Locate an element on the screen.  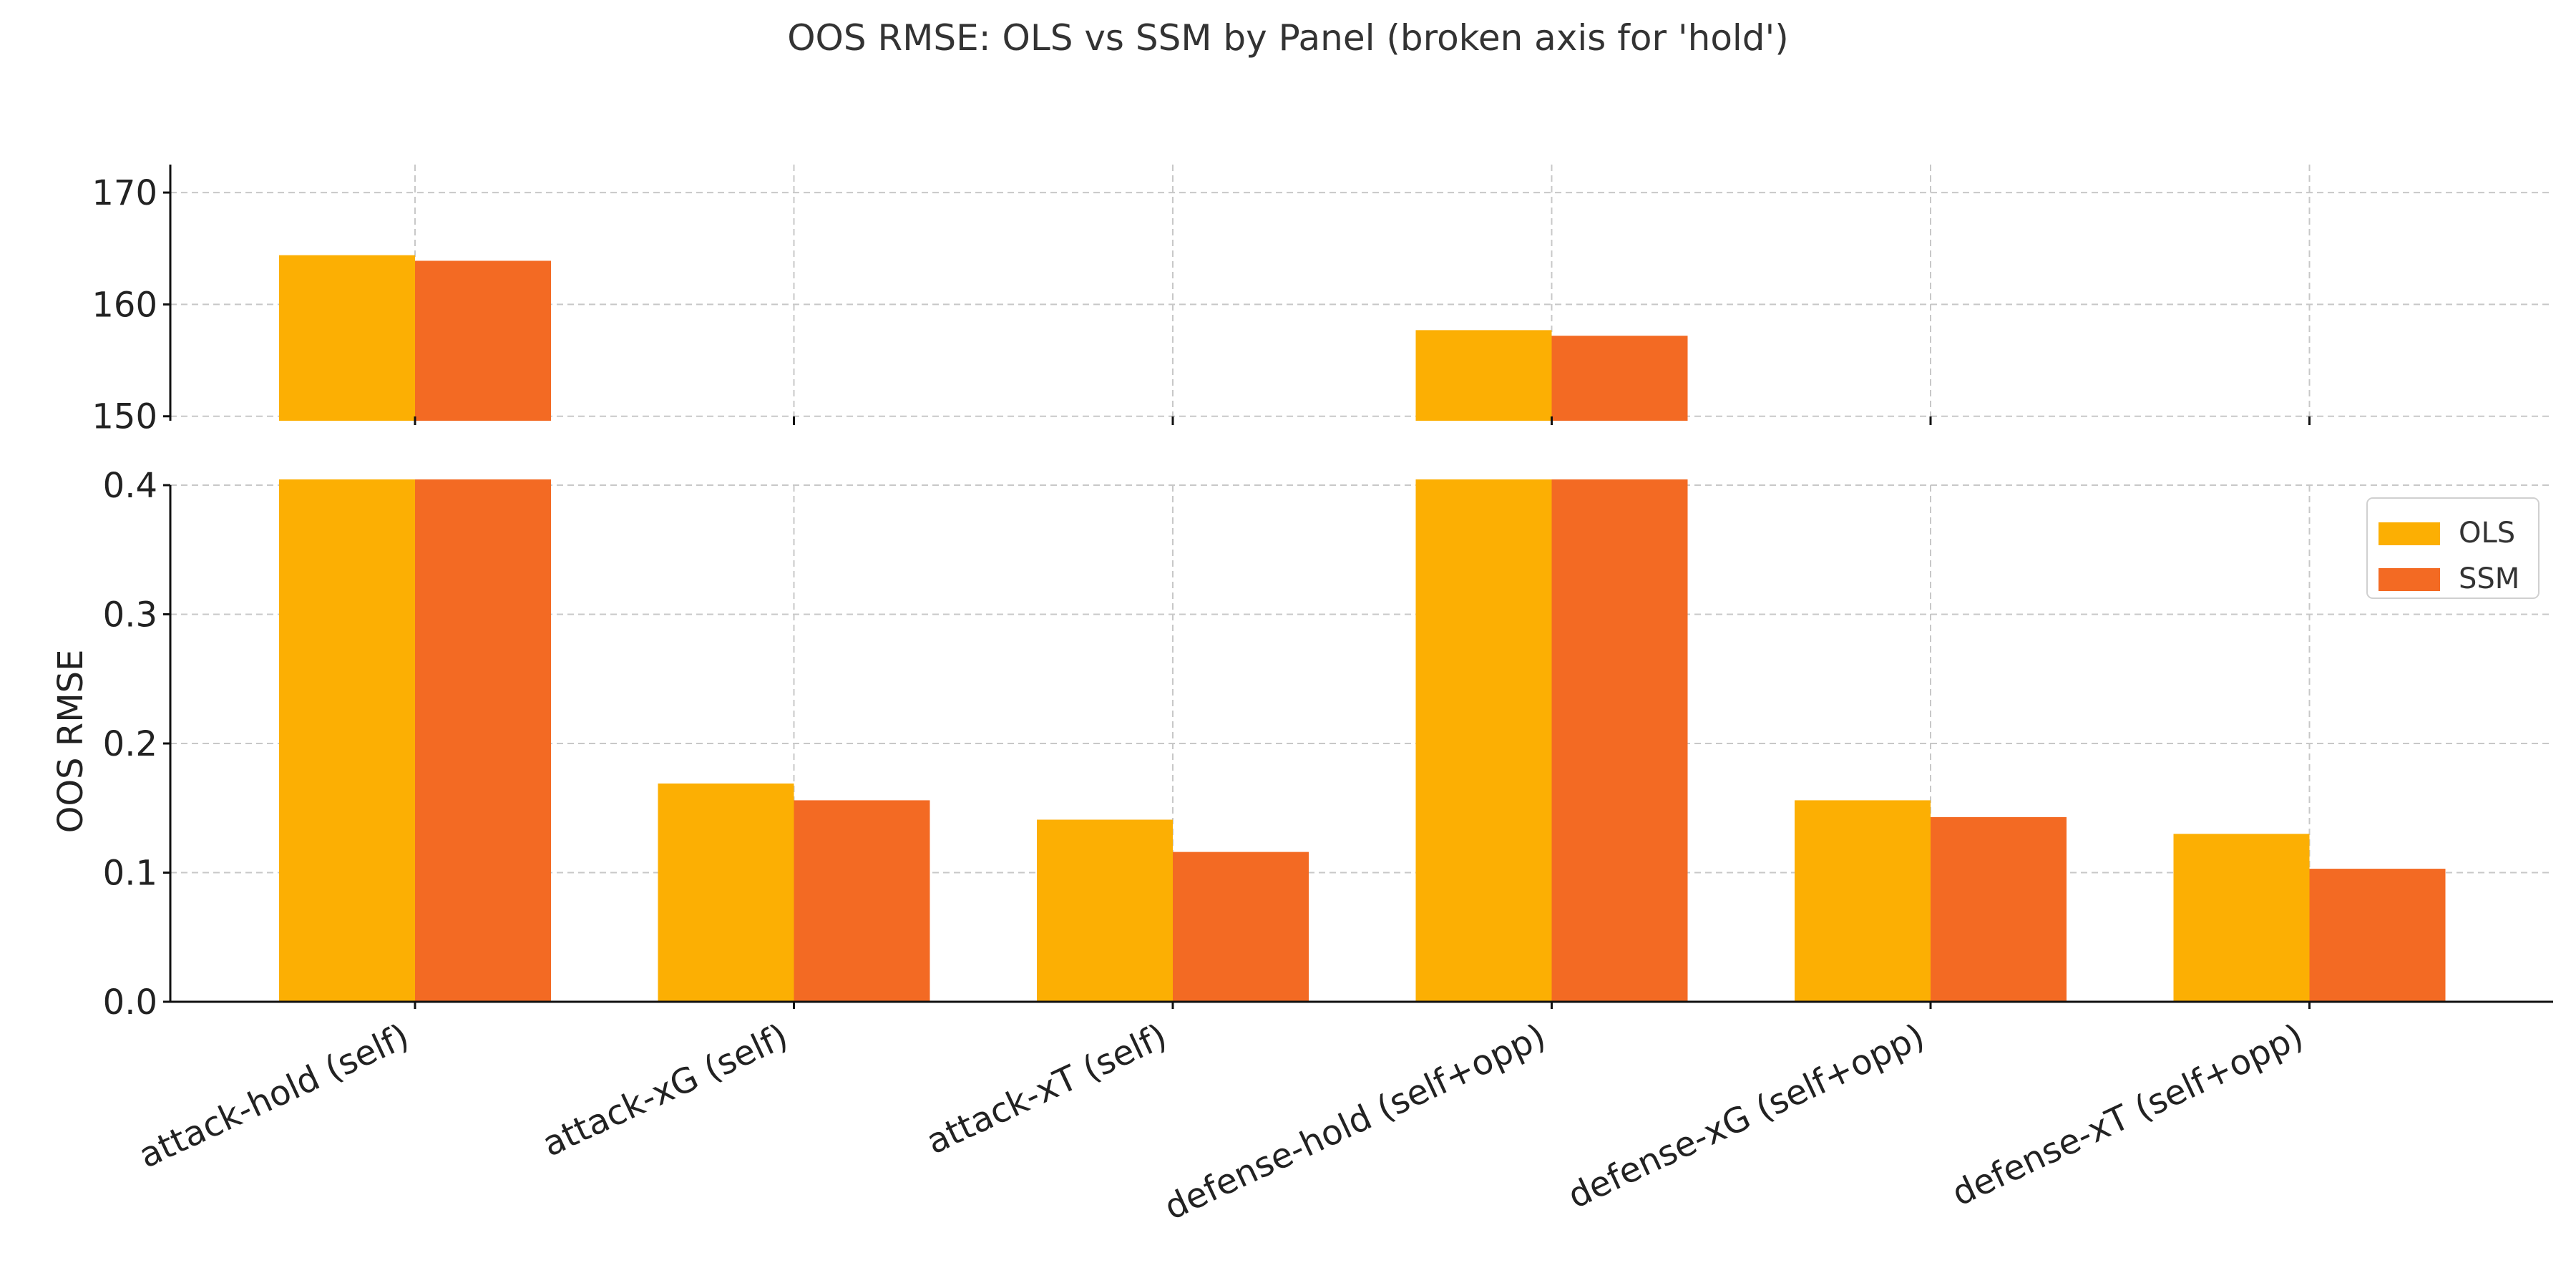
legend-label-ols: OLS is located at coordinates (2487, 533).